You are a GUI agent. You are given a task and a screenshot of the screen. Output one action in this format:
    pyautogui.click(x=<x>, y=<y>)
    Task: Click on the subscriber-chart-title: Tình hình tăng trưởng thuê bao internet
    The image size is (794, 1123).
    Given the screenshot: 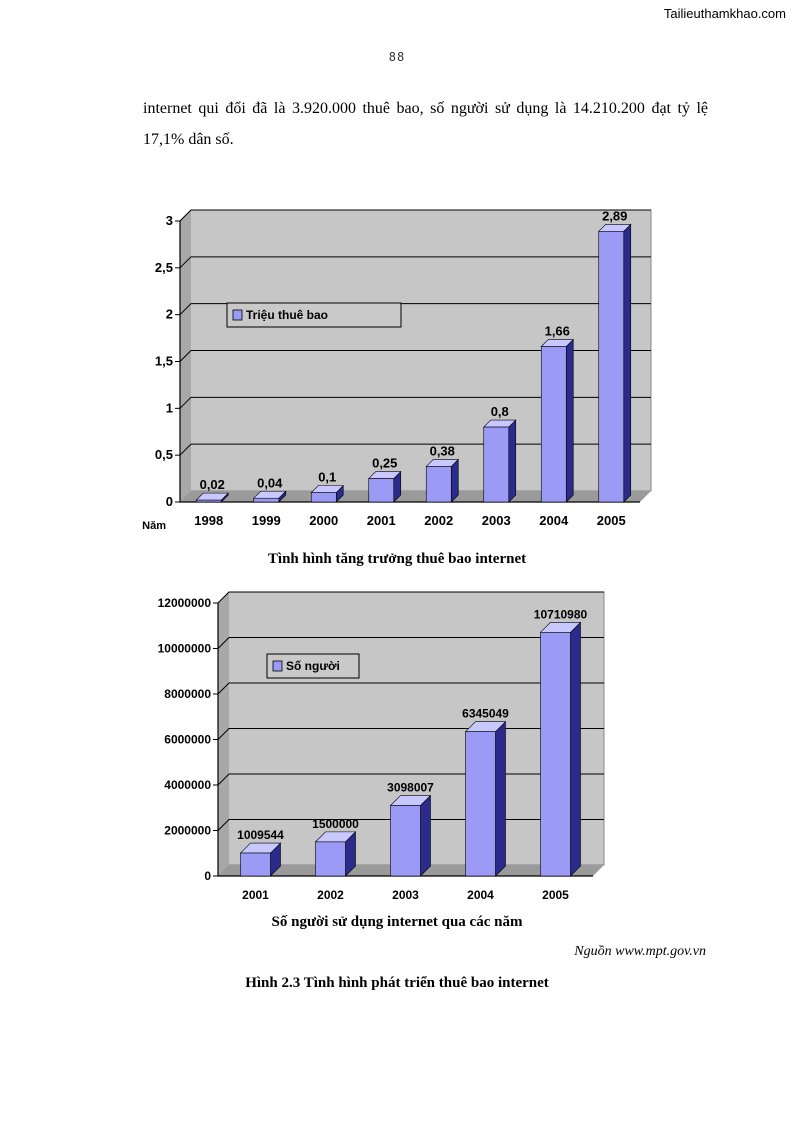 What is the action you would take?
    pyautogui.click(x=397, y=559)
    